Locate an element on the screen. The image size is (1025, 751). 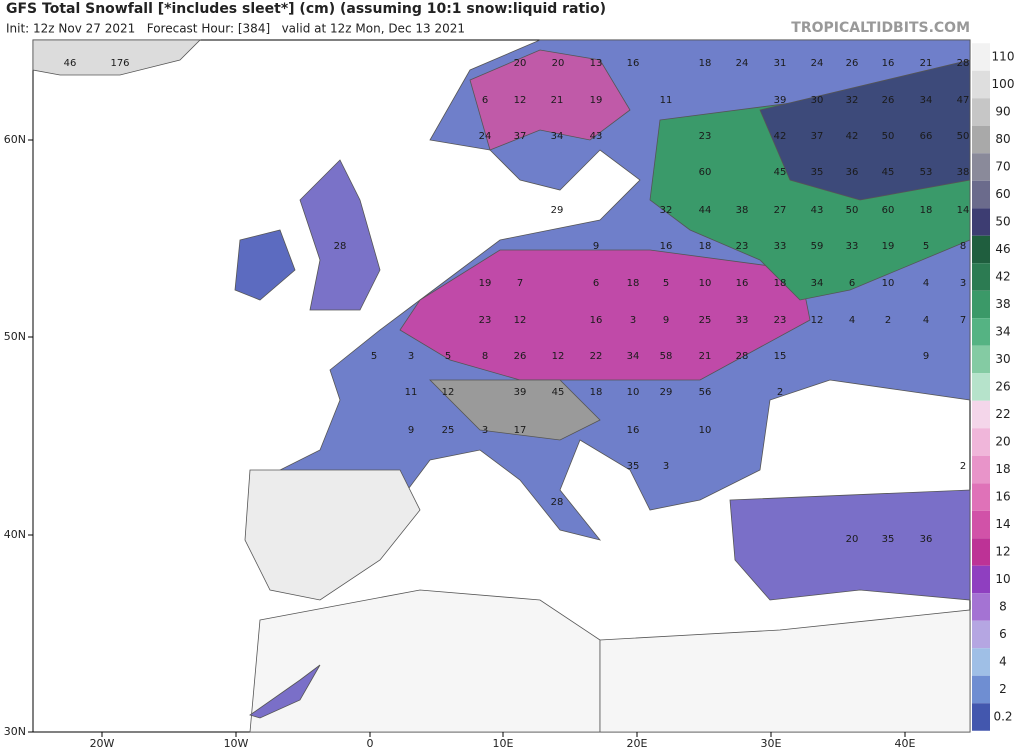
snow-value: 33 is located at coordinates (852, 246).